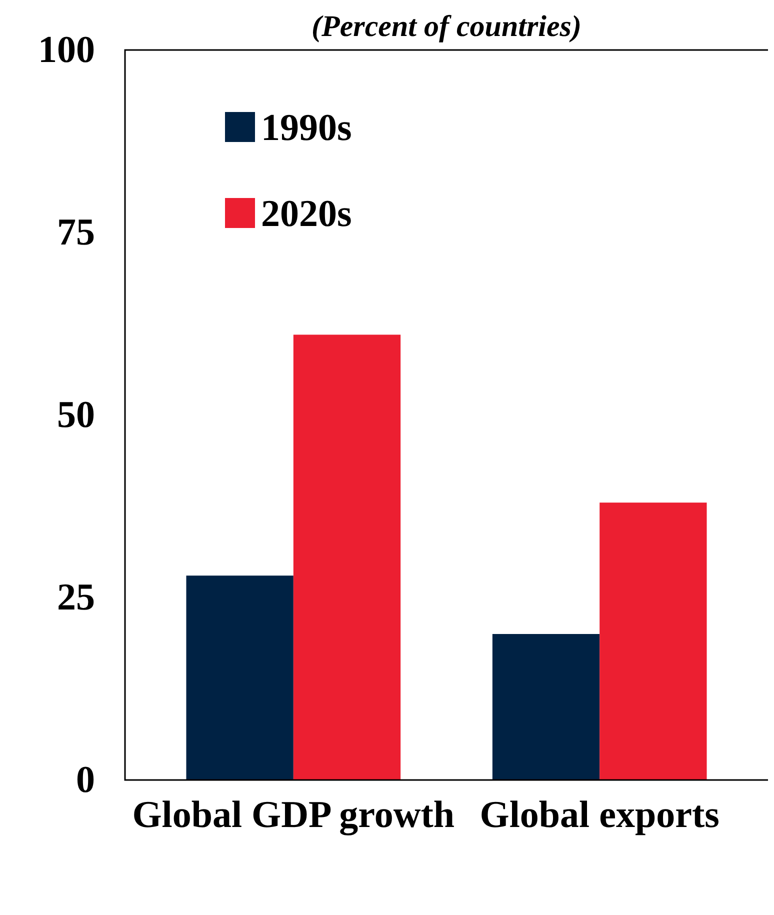  Describe the element at coordinates (76, 597) in the screenshot. I see `y-tick-label: 25` at that location.